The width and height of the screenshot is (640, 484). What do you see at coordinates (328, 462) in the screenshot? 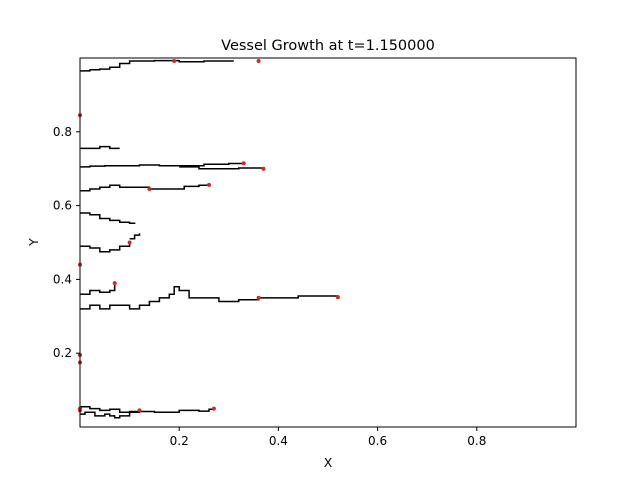
I see `x-axis-label: X` at bounding box center [328, 462].